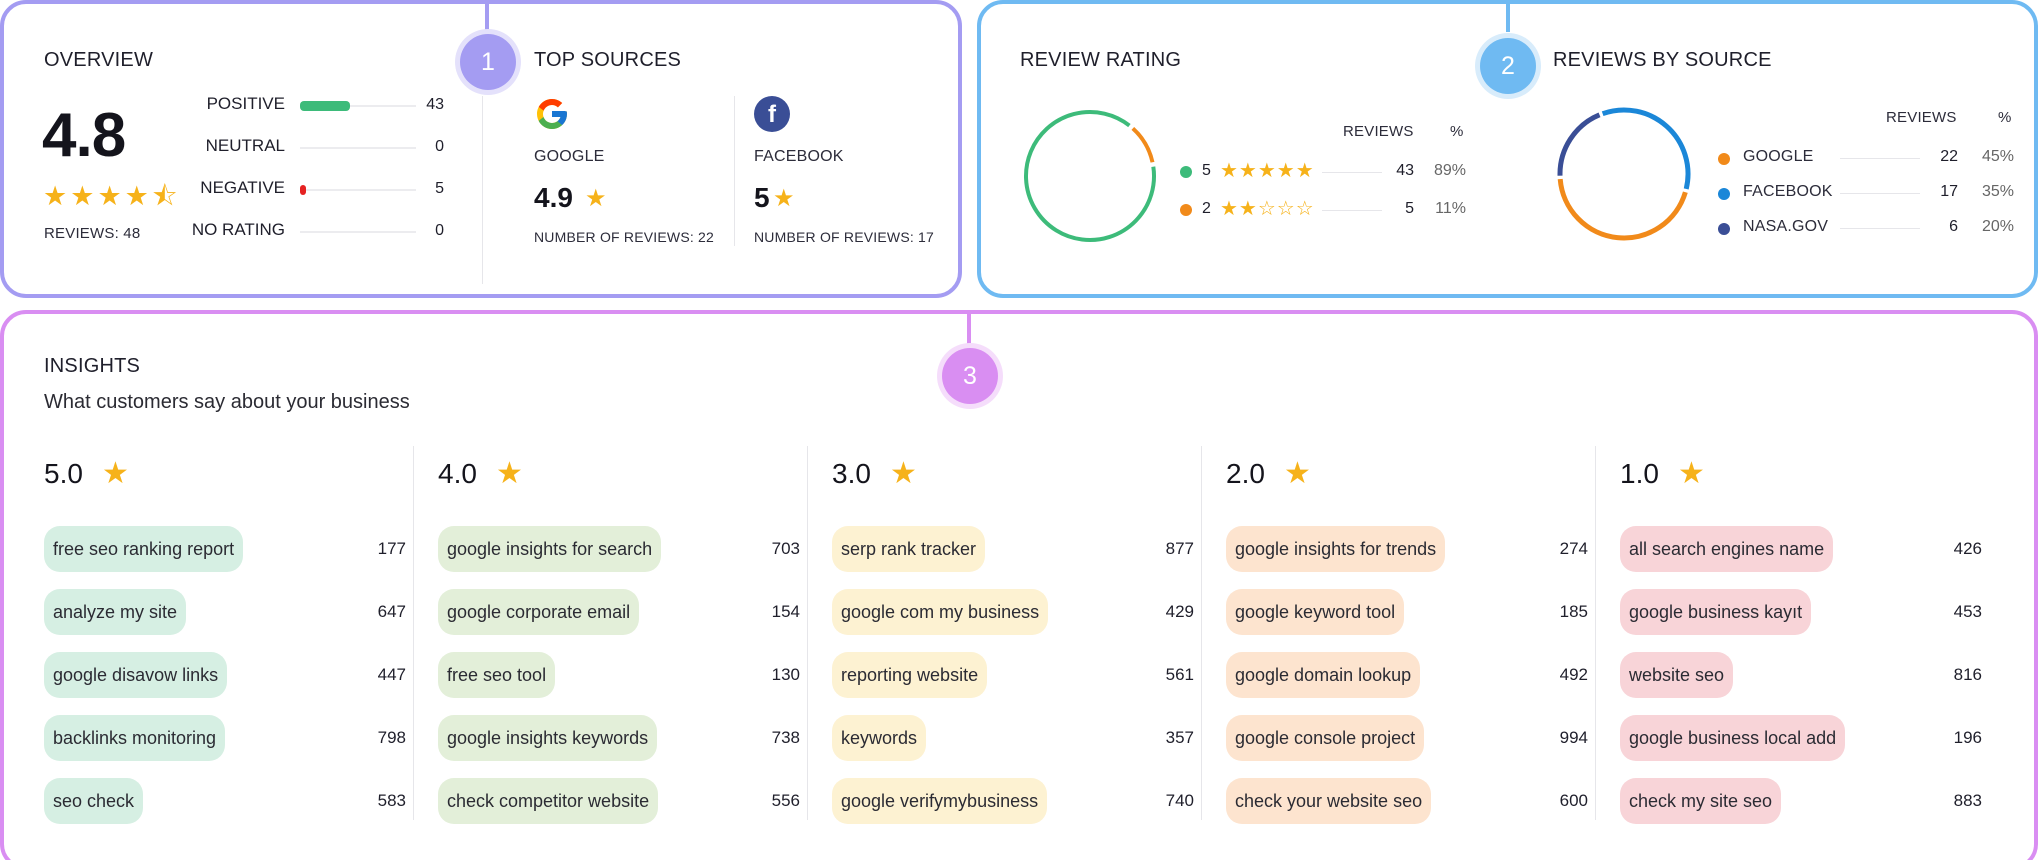 This screenshot has width=2040, height=860. I want to click on panel1-divider, so click(482, 190).